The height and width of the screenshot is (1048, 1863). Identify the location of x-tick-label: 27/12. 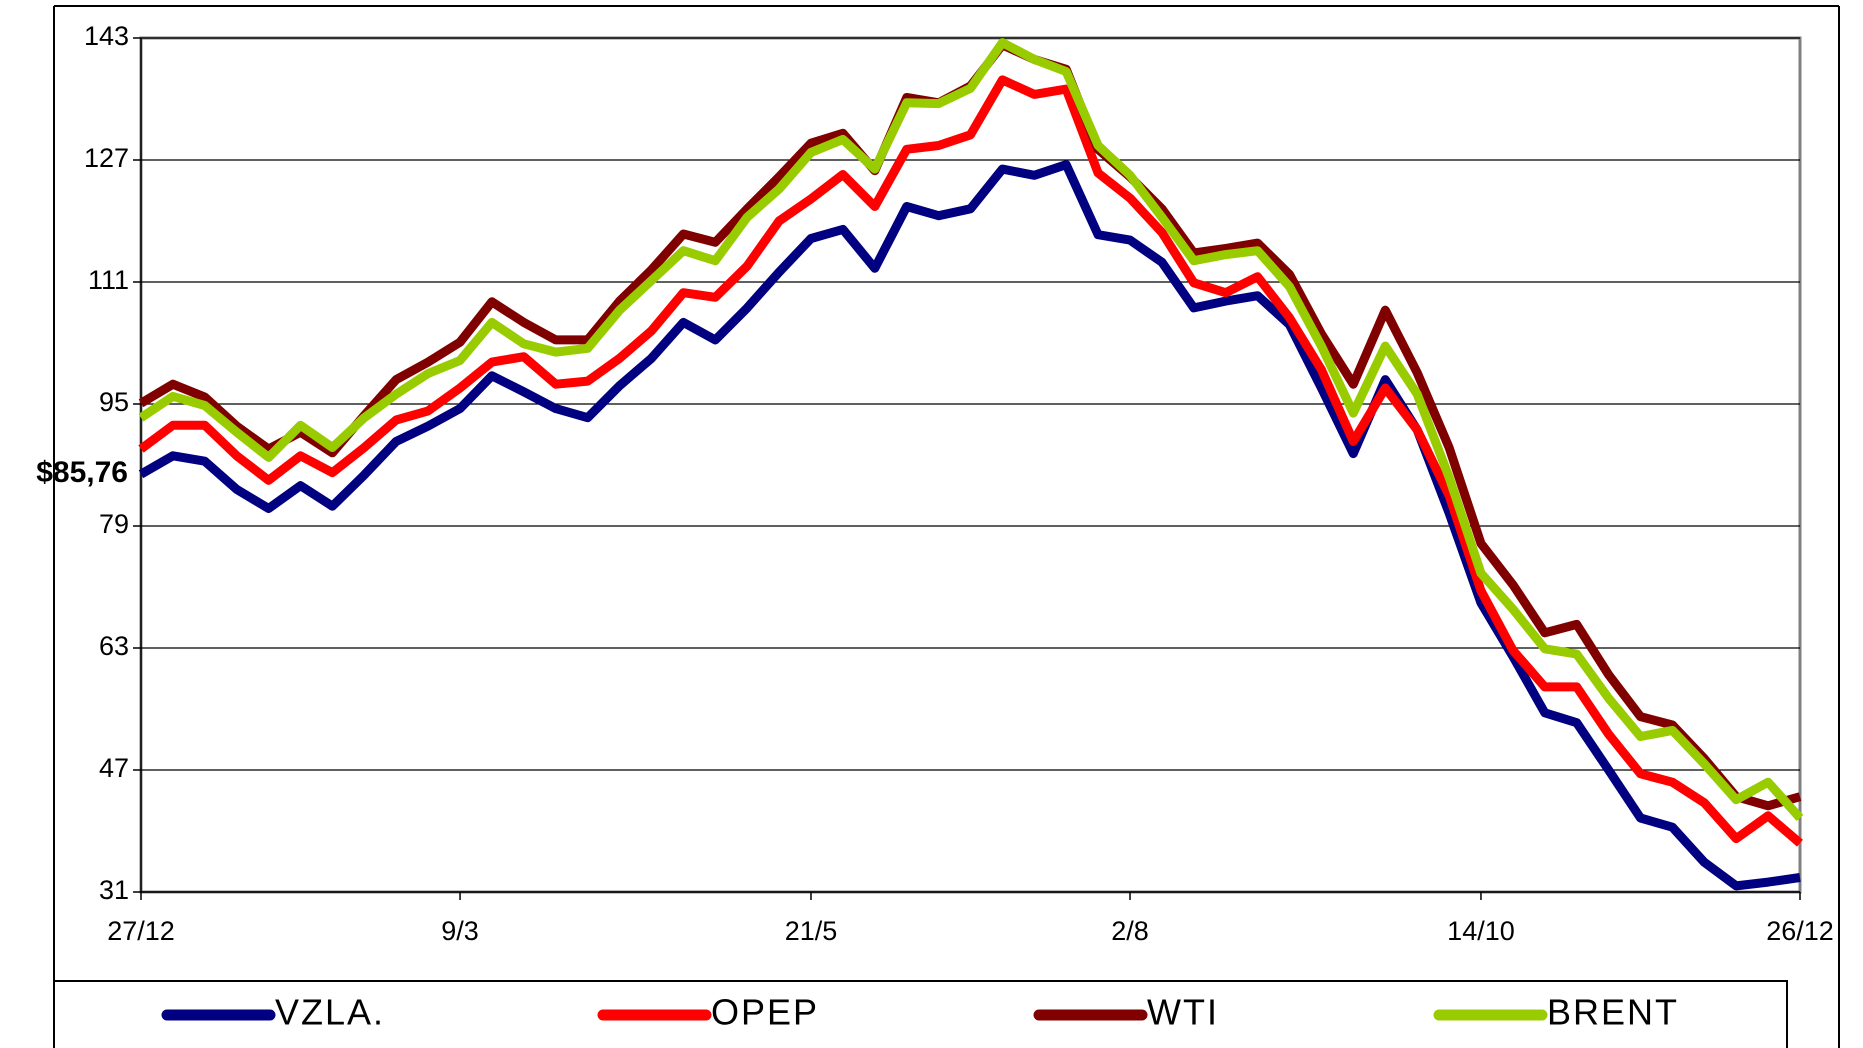
(141, 931).